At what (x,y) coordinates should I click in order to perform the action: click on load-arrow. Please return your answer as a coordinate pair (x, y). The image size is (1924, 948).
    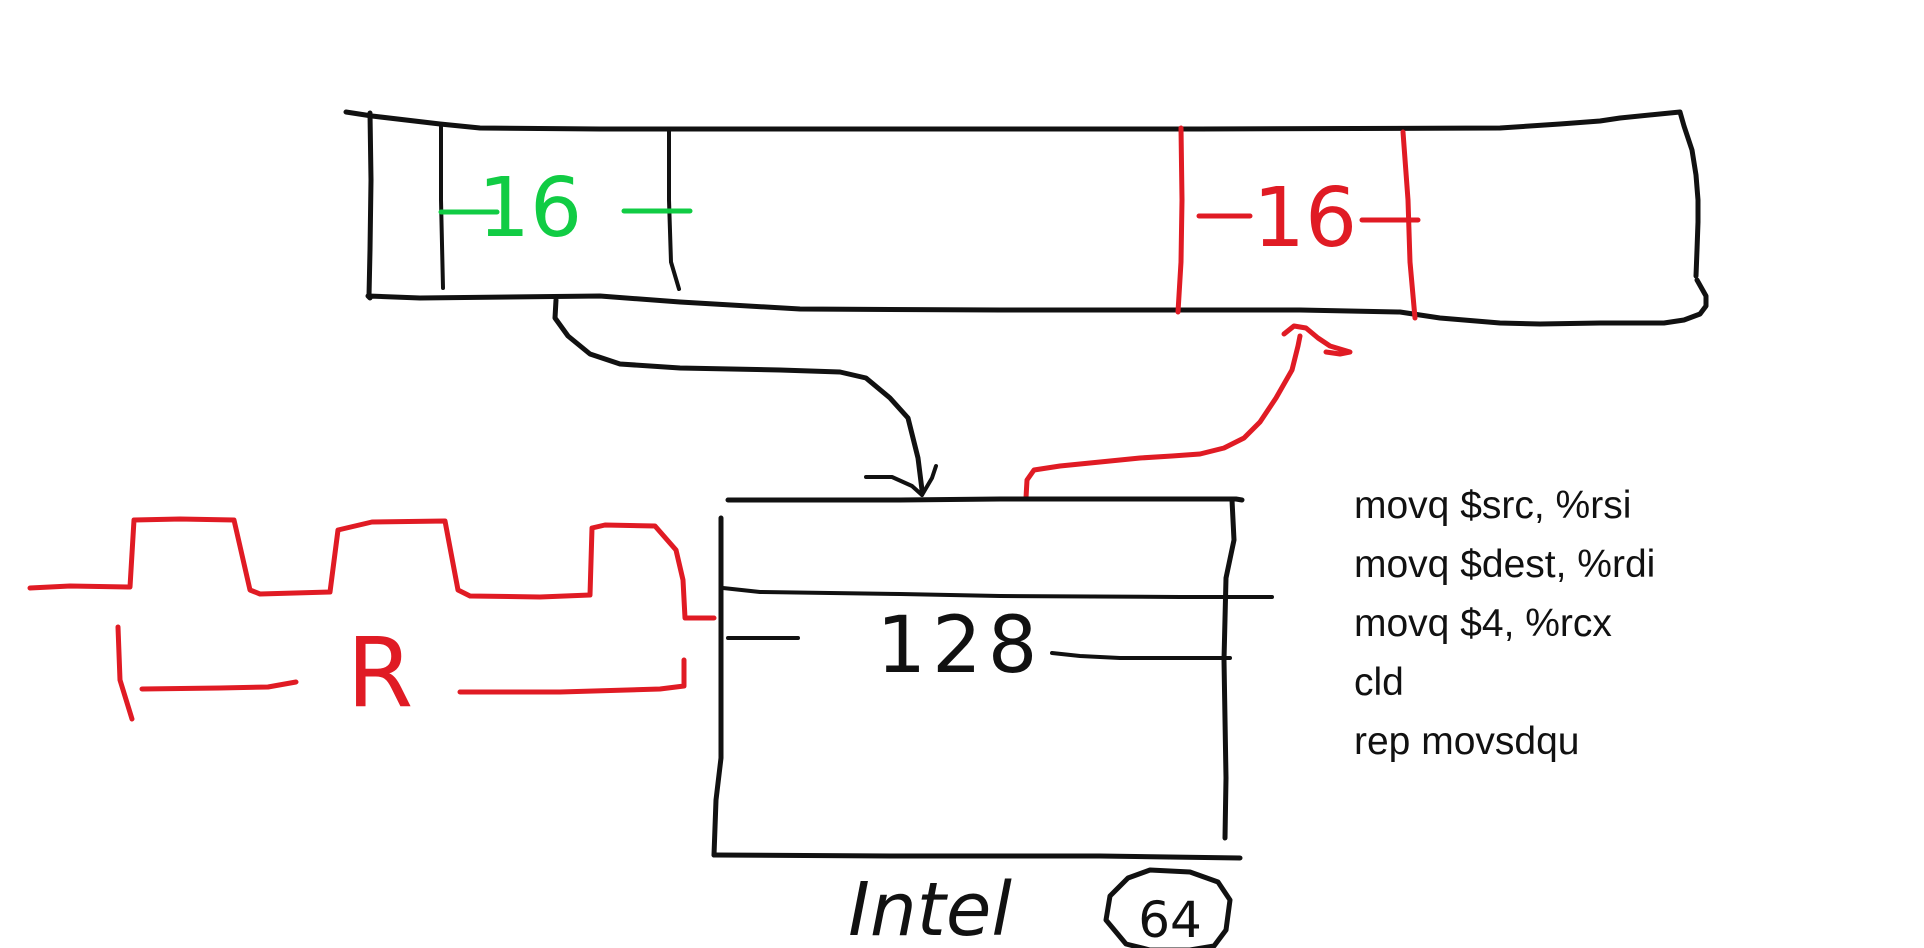
    Looking at the image, I should click on (745, 397).